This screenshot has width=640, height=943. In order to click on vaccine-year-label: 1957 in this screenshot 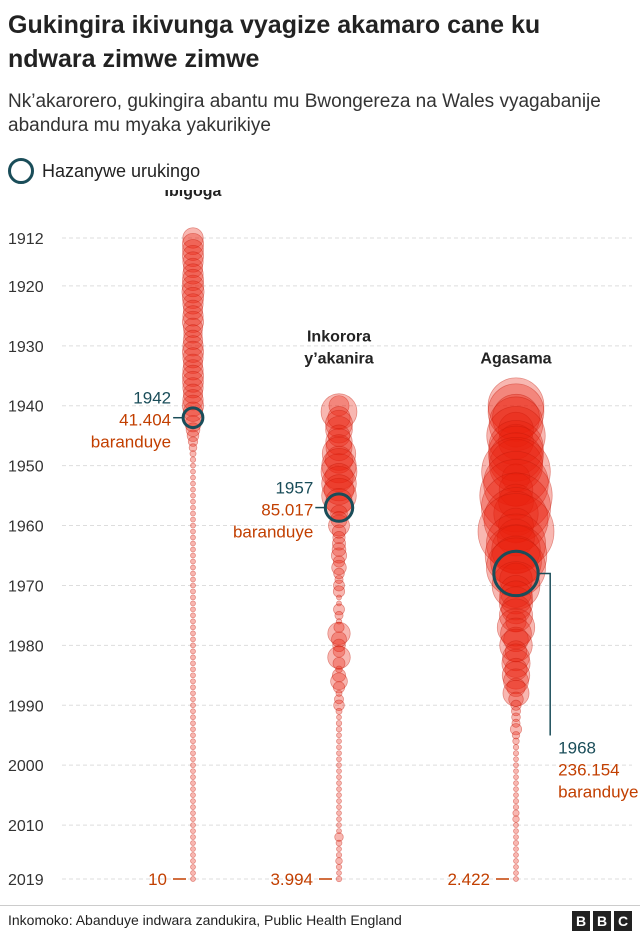, I will do `click(294, 488)`.